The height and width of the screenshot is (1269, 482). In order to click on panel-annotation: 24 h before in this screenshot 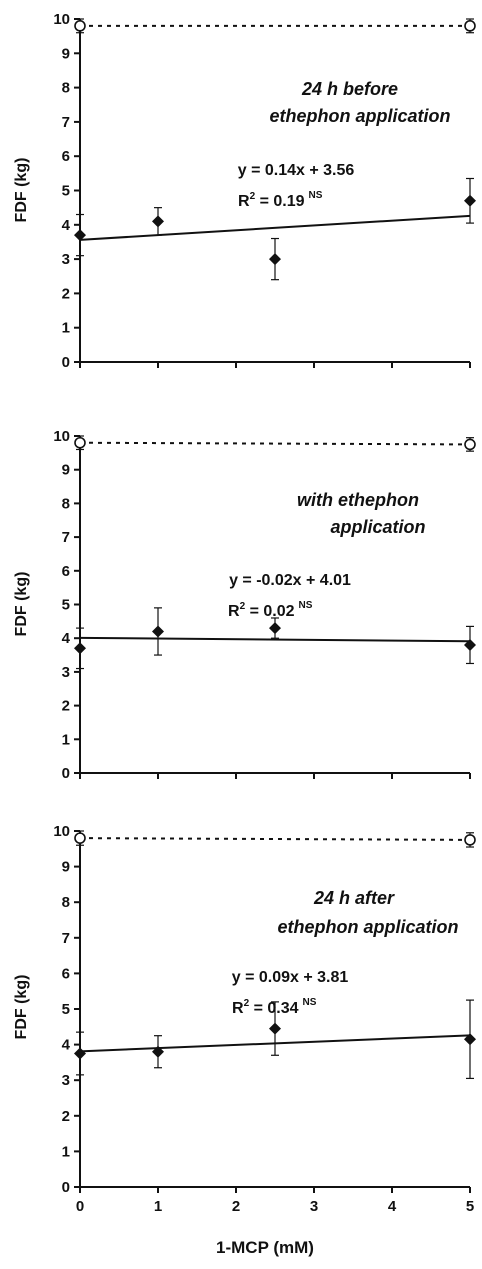, I will do `click(349, 89)`.